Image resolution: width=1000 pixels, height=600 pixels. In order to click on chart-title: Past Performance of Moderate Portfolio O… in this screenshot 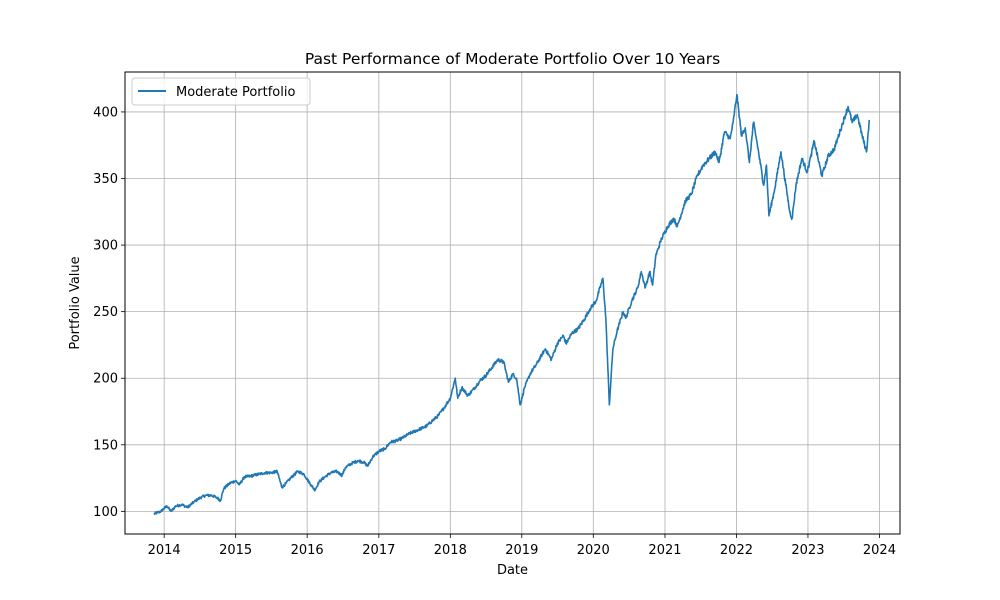, I will do `click(512, 59)`.